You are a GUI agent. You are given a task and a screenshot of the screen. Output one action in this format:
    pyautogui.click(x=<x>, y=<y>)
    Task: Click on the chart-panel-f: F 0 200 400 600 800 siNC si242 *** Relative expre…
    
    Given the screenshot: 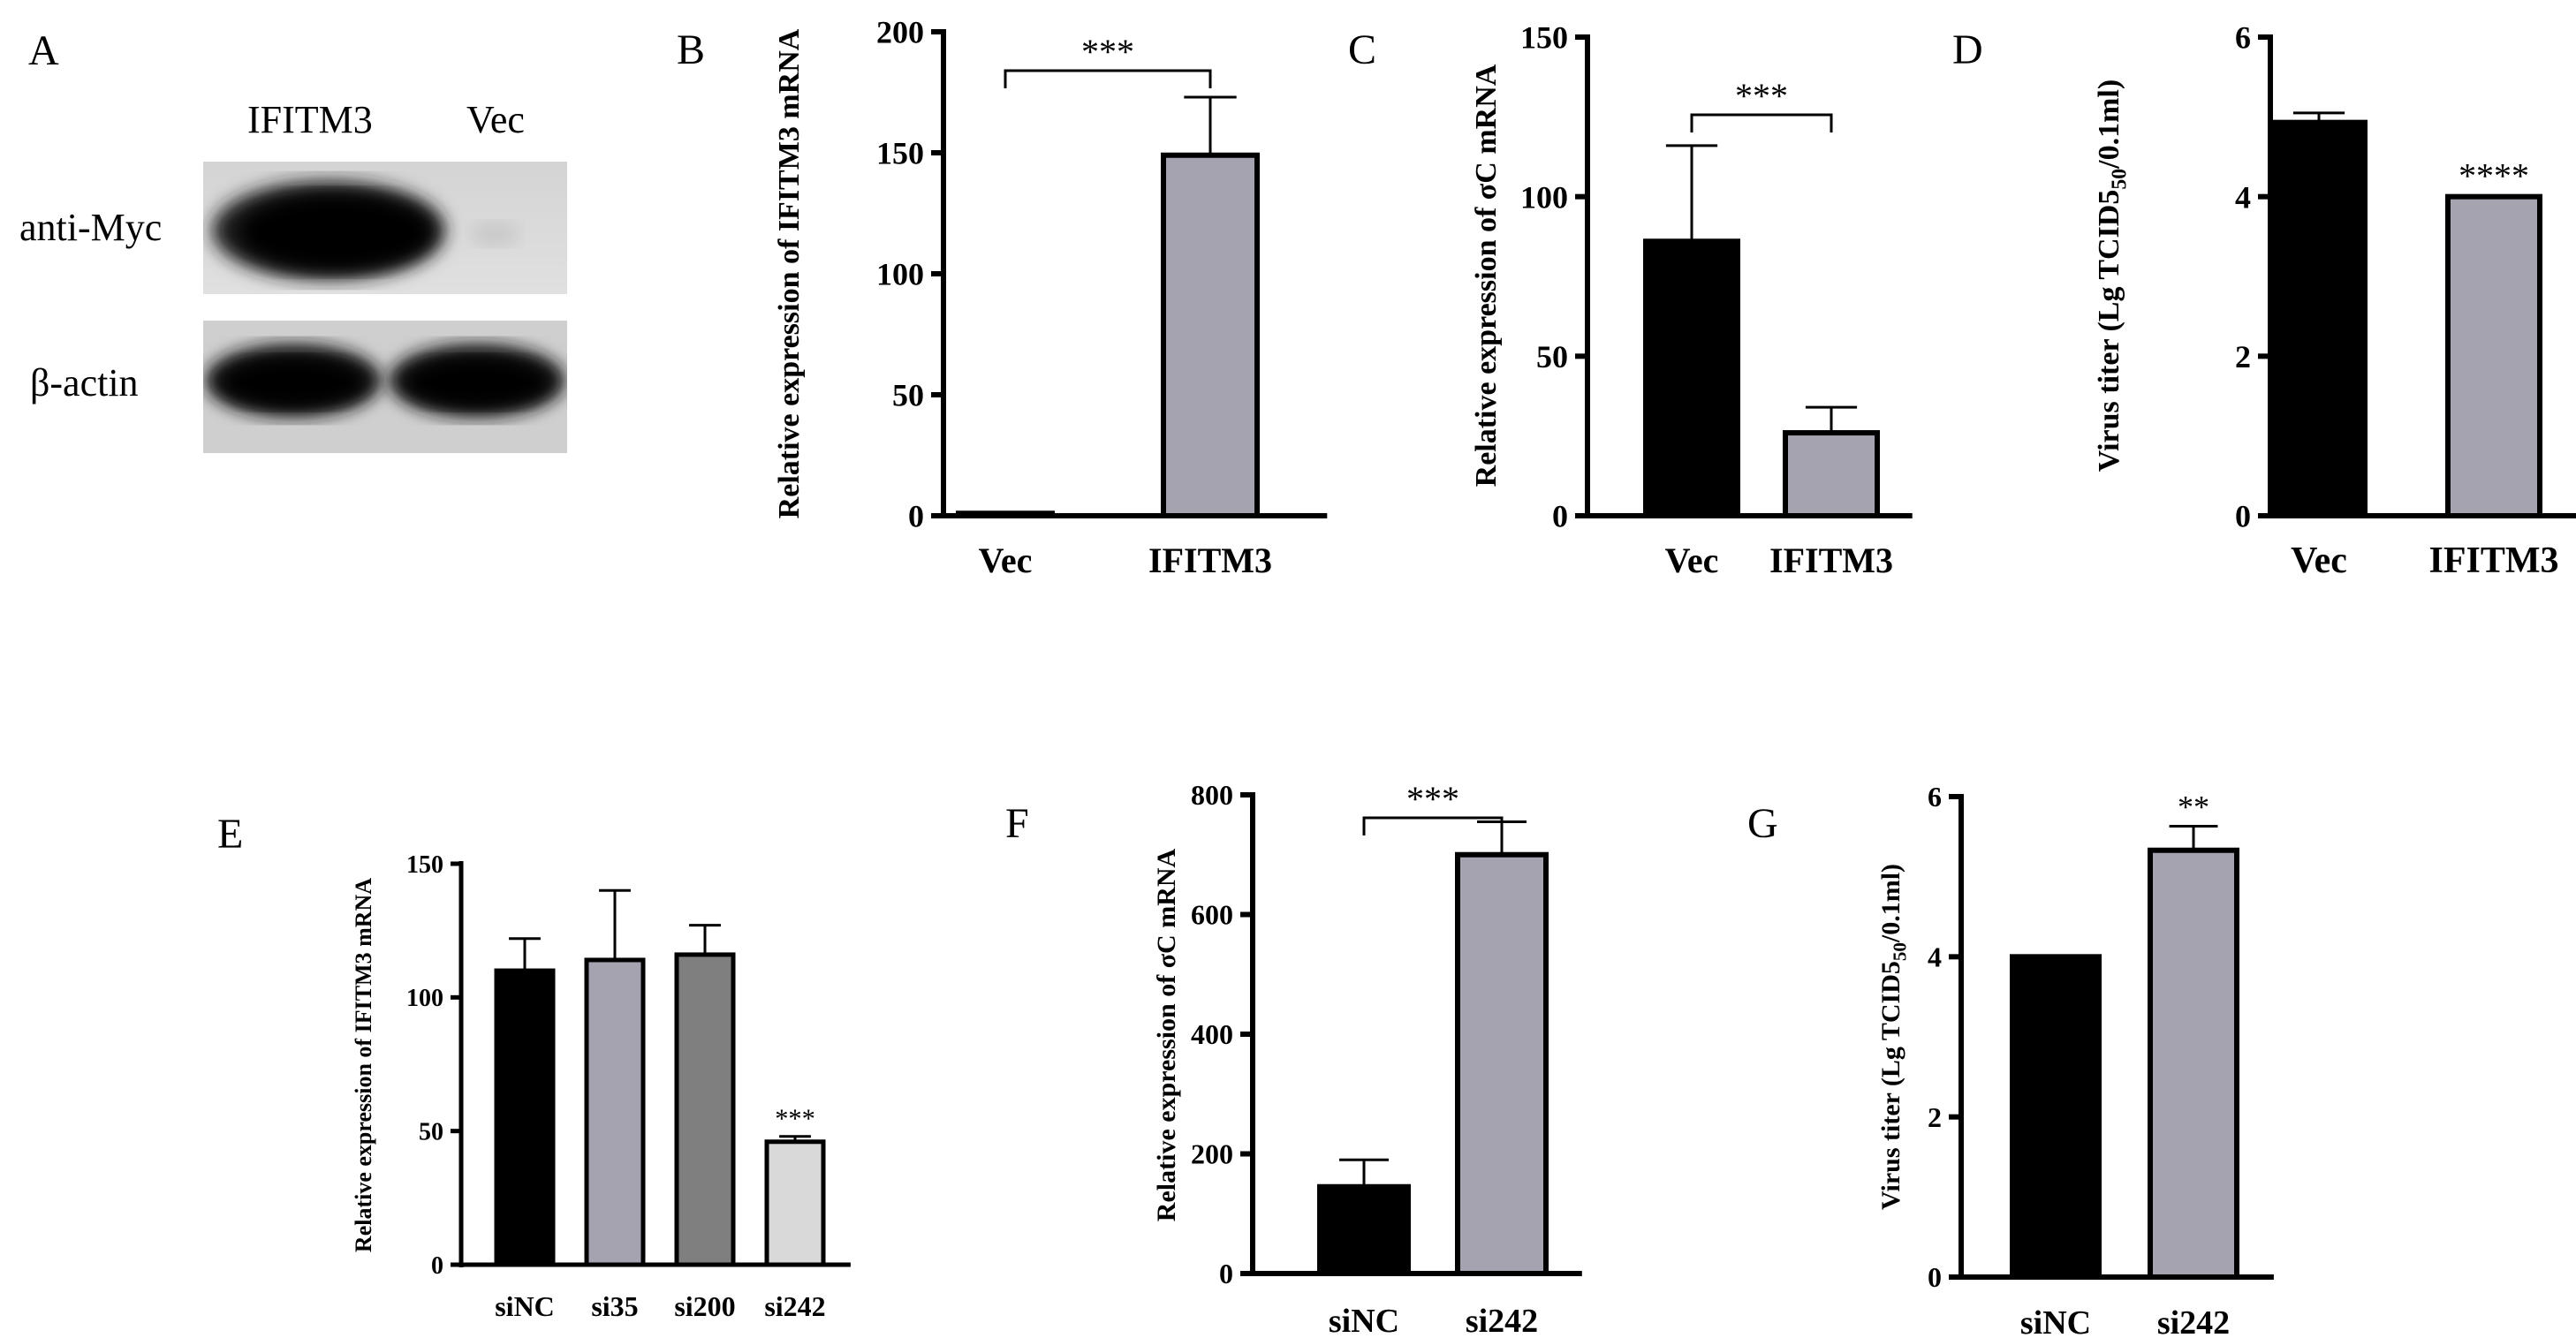 What is the action you would take?
    pyautogui.click(x=1293, y=1058)
    